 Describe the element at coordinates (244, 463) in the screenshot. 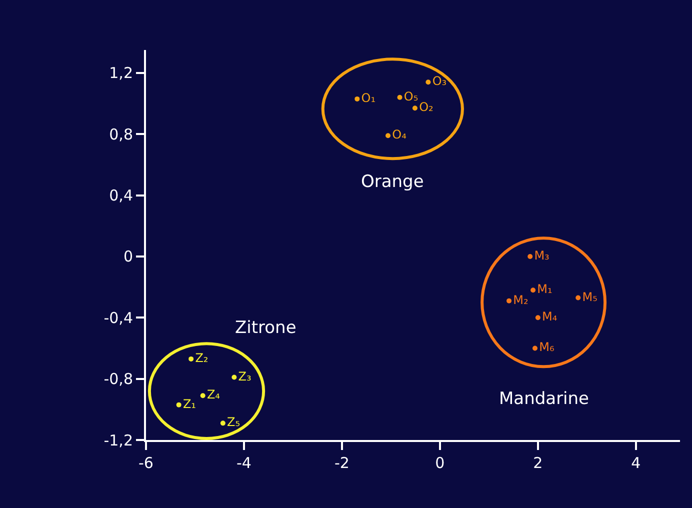

I see `x-tick-label: -4` at that location.